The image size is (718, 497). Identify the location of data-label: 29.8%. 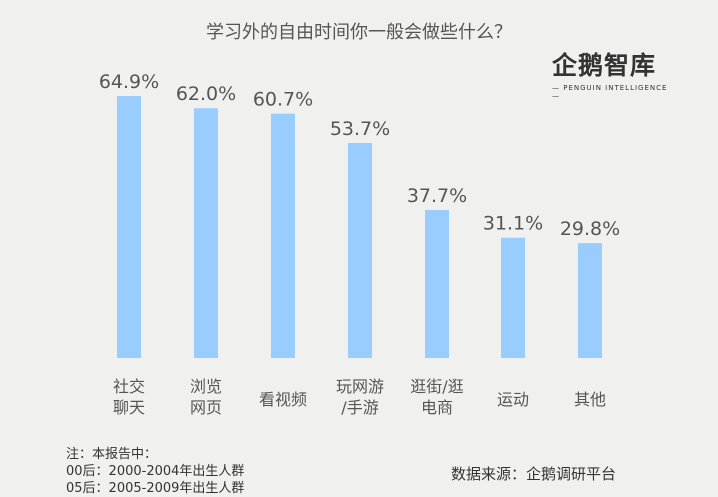
(590, 229).